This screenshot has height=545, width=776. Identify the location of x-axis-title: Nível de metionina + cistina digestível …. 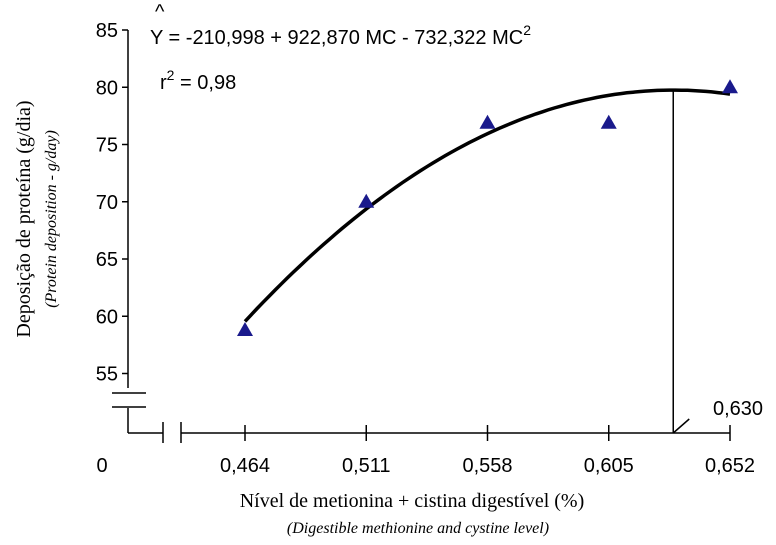
(412, 501).